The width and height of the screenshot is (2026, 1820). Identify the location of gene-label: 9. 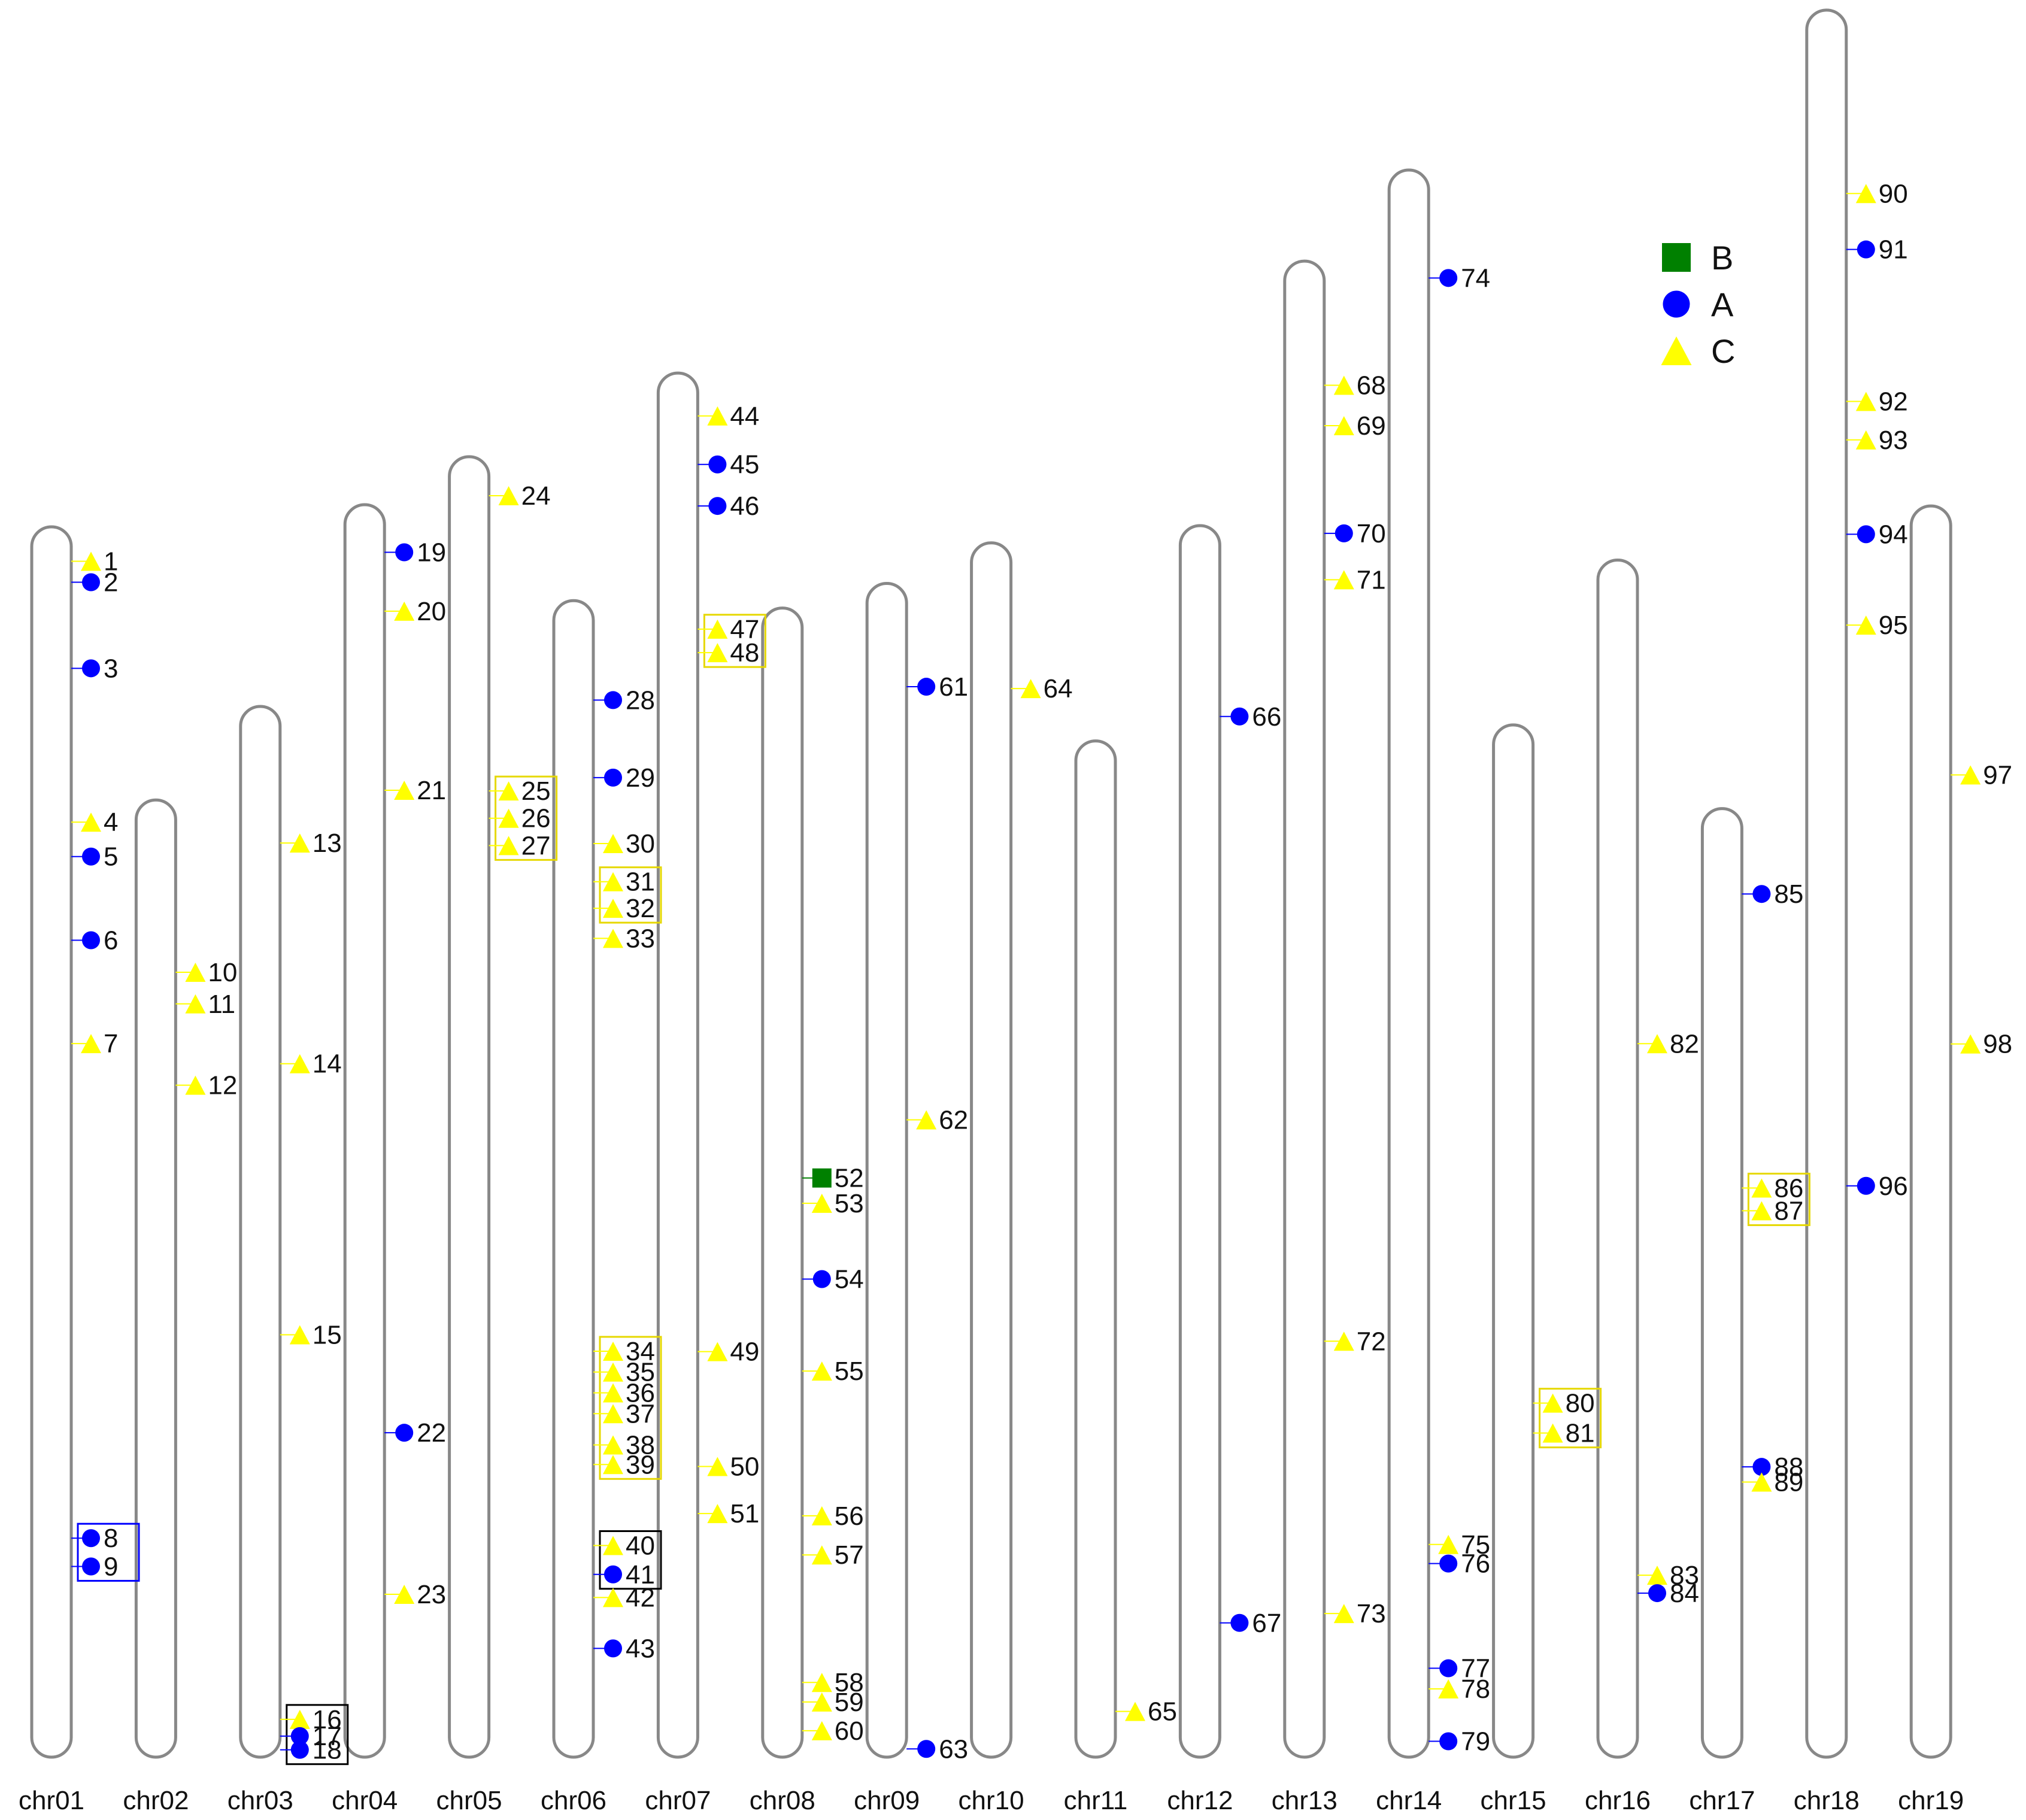
(111, 1566).